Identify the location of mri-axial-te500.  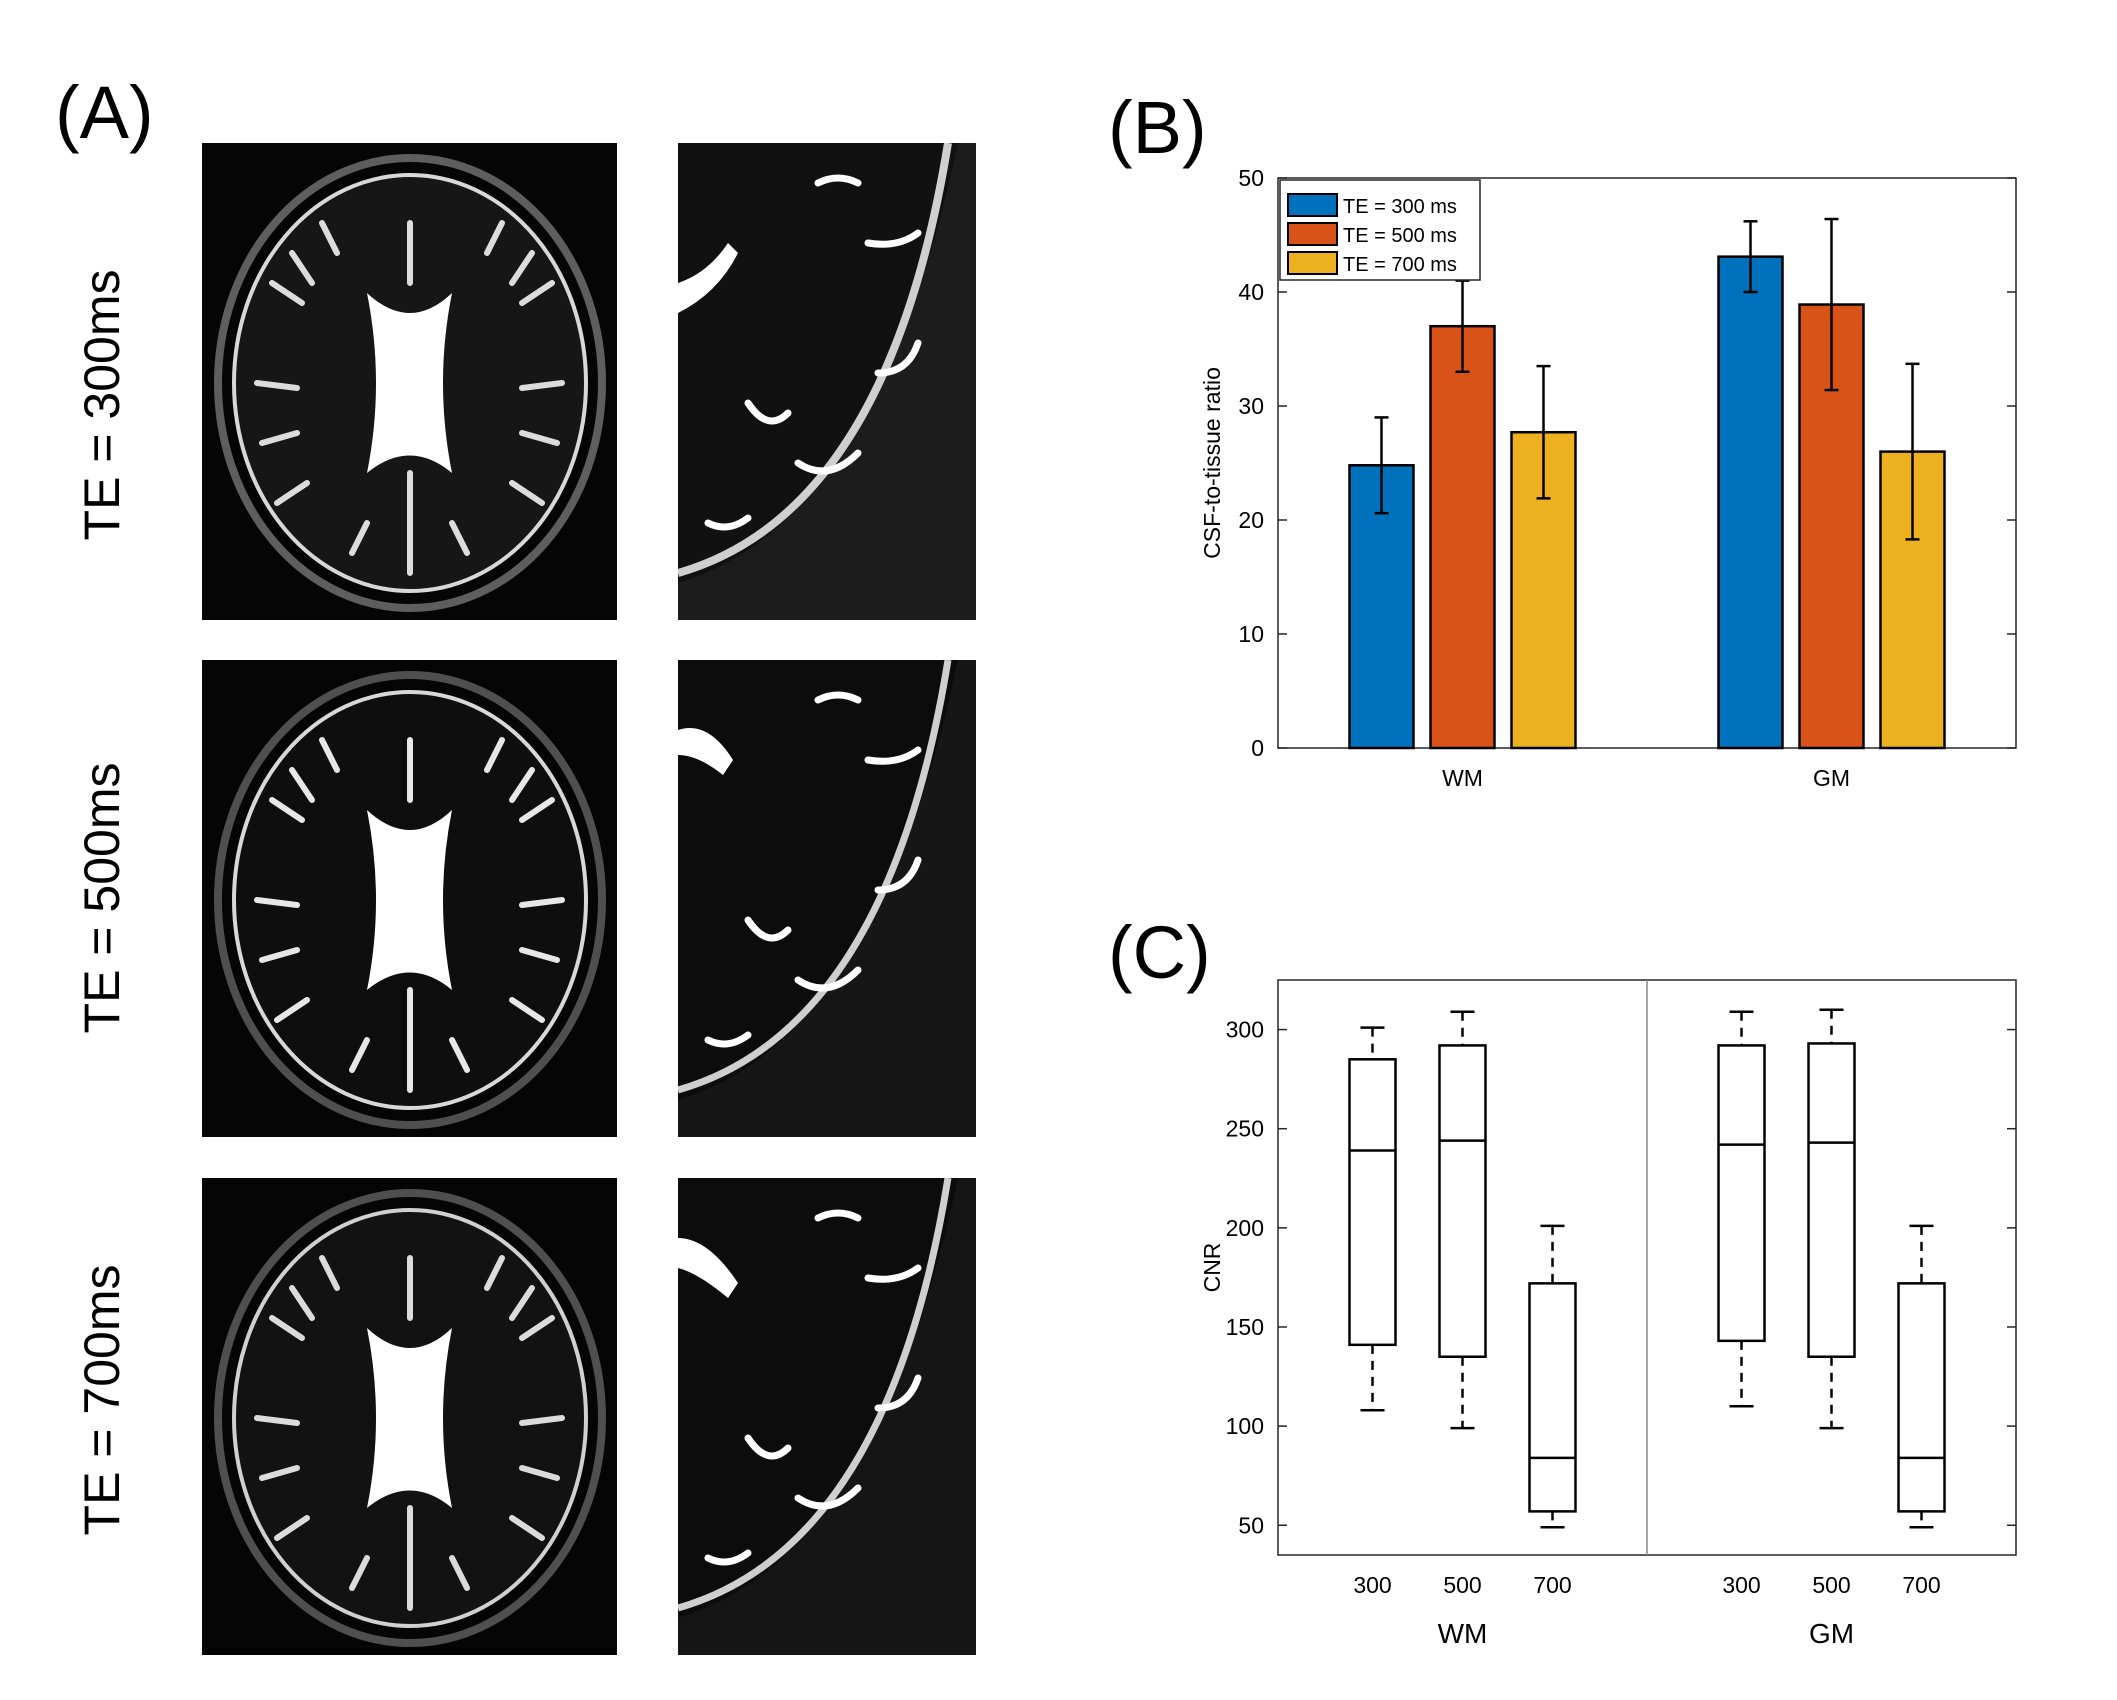
(409, 898).